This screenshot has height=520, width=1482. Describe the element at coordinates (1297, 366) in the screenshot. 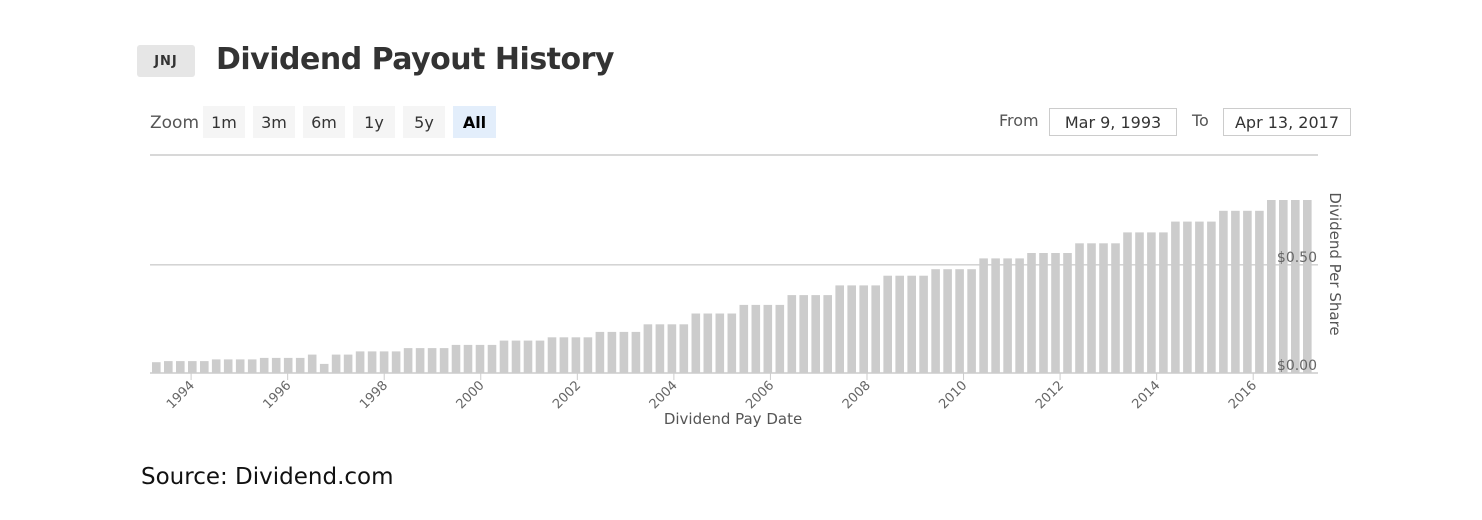

I see `y-tick-label: $0.00` at that location.